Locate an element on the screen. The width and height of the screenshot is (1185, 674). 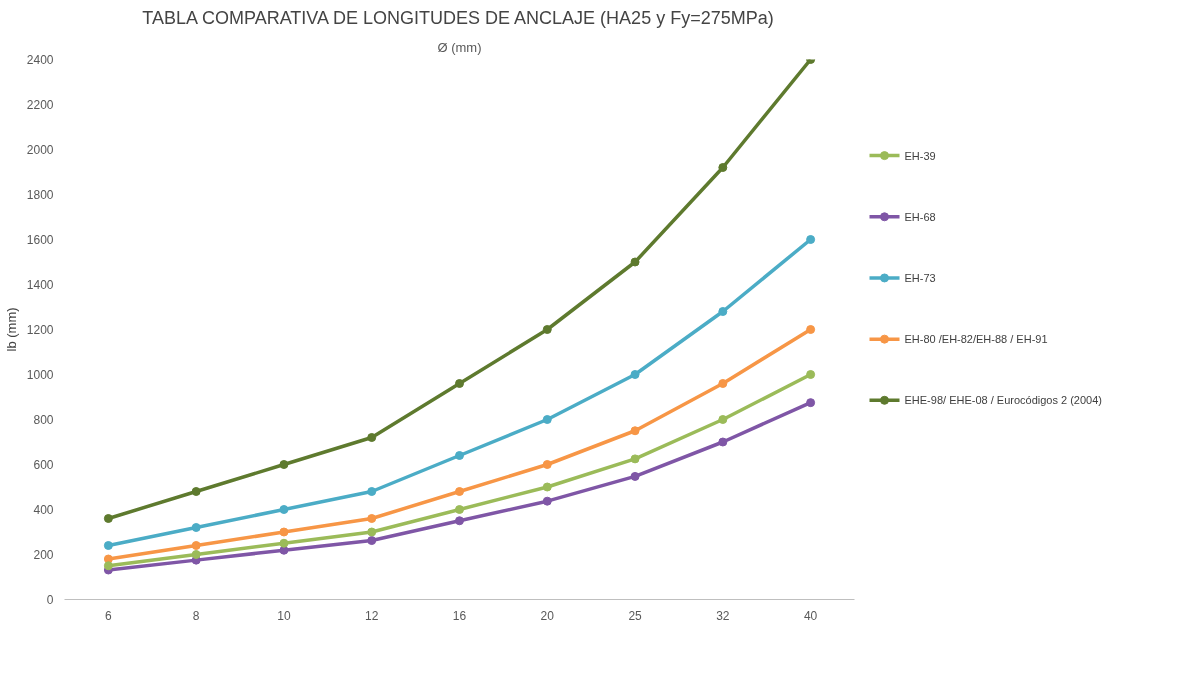
y-tick-label: 400 is located at coordinates (43, 510).